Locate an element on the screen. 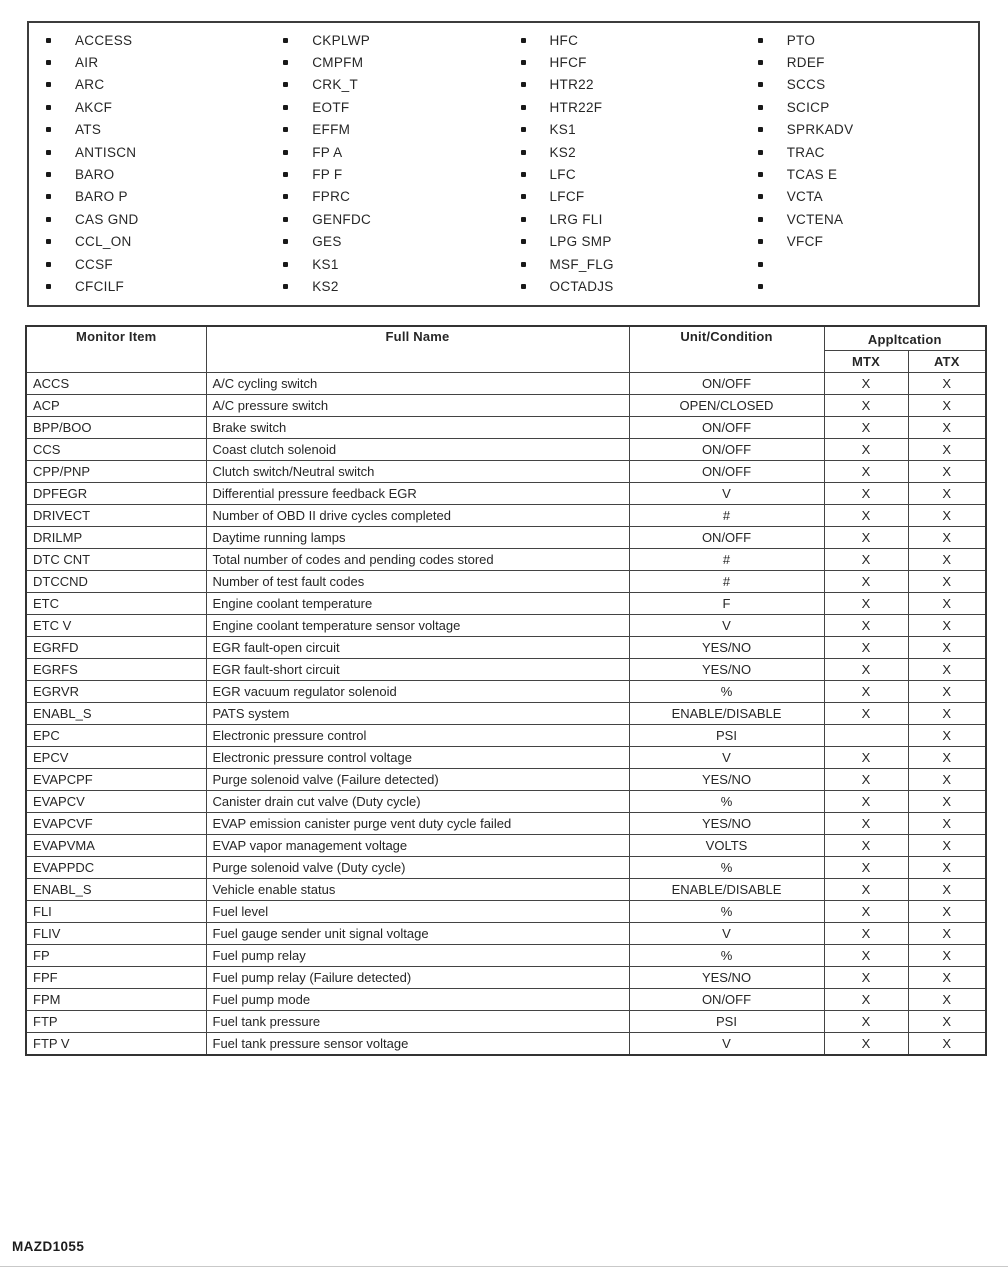 The image size is (1008, 1272). list-item-label: OCTADJS is located at coordinates (581, 286).